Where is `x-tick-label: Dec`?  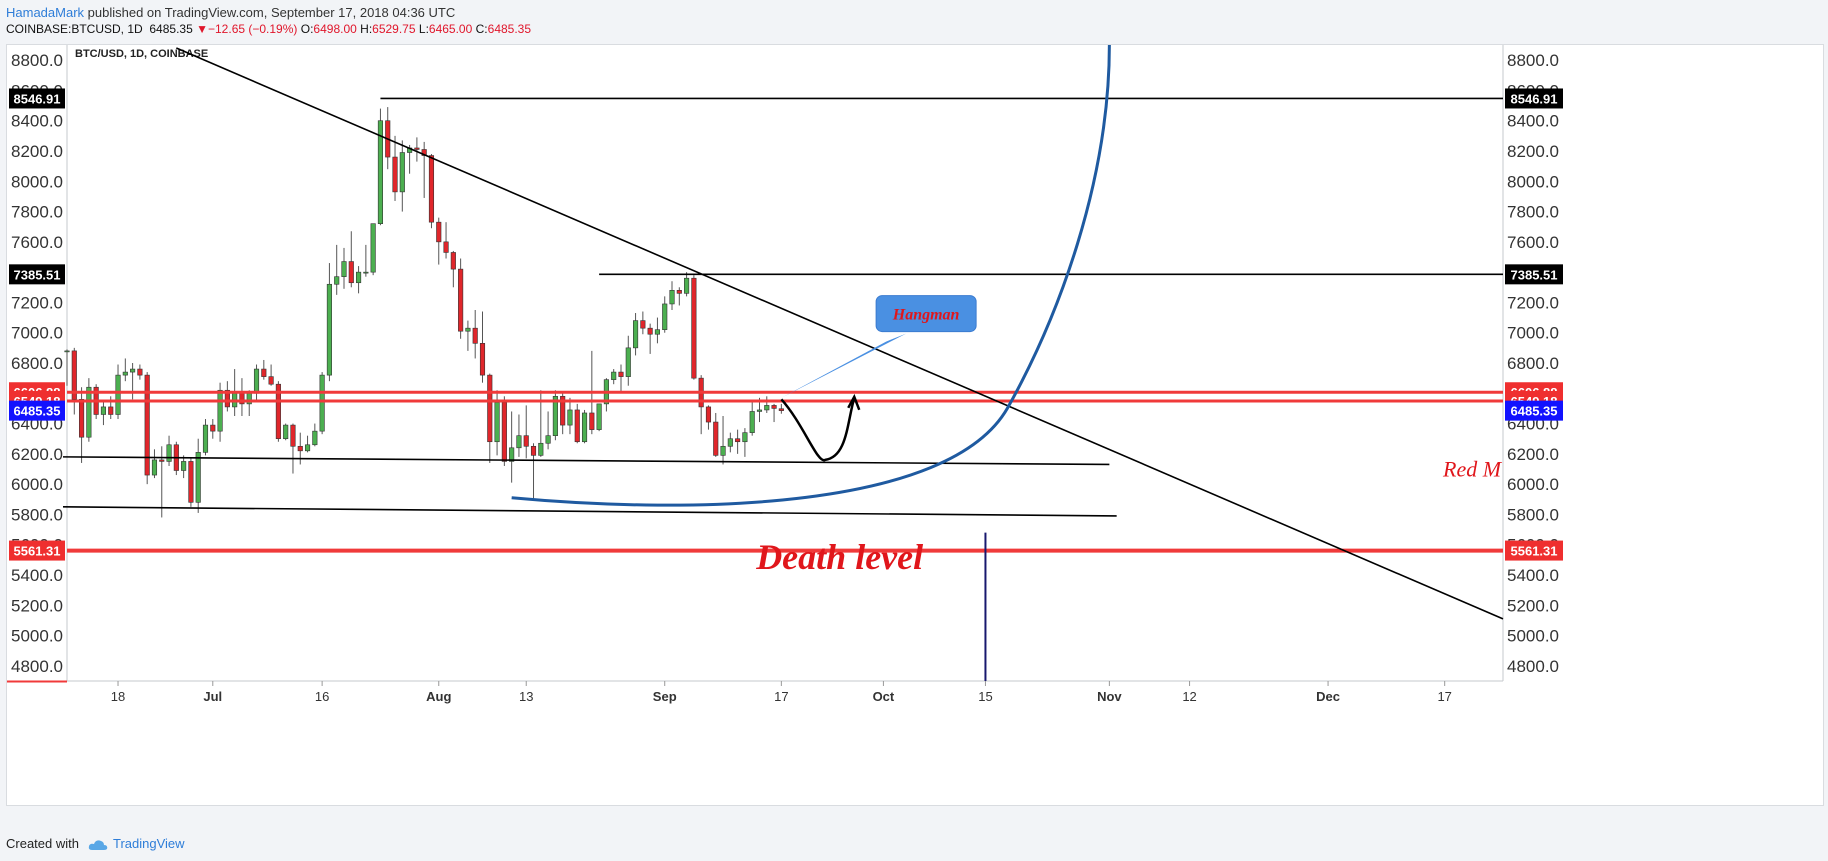 x-tick-label: Dec is located at coordinates (1328, 696).